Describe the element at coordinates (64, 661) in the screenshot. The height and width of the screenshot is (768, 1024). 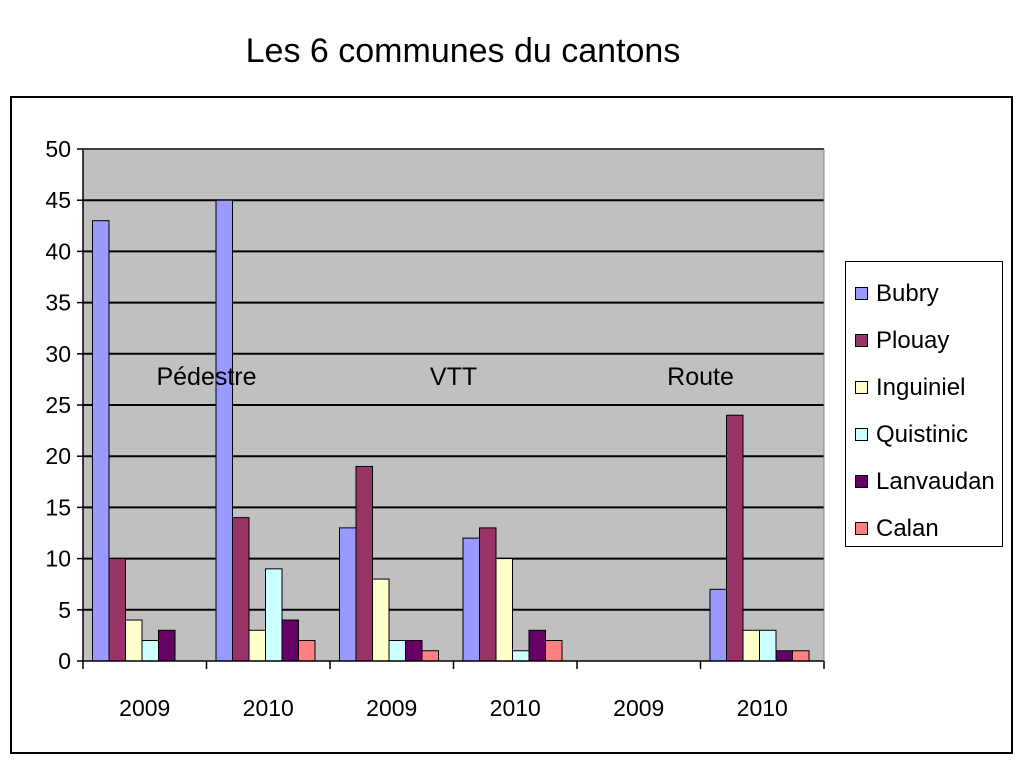
I see `y-tick-label: 0` at that location.